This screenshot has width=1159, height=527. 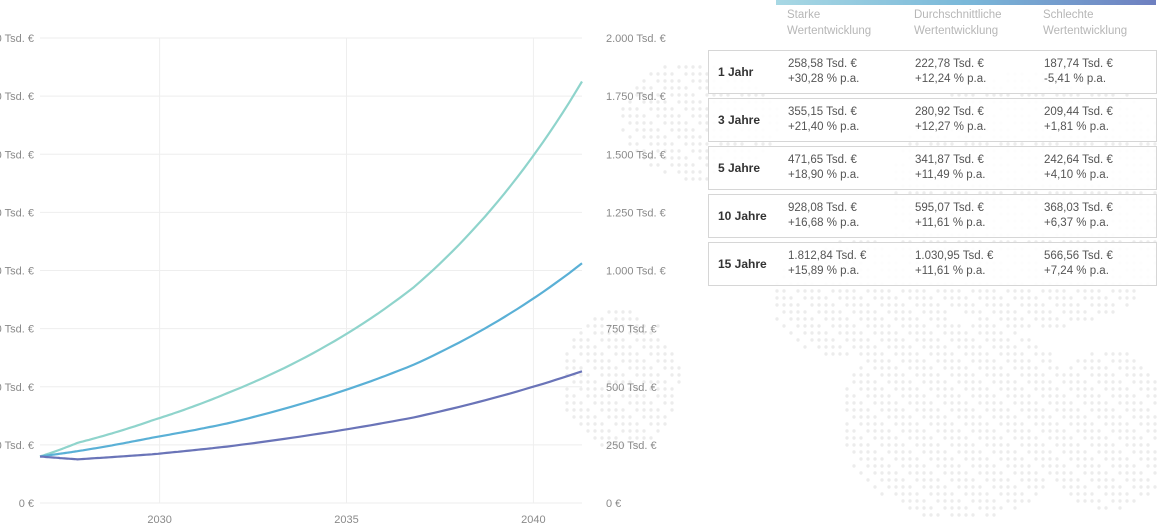 I want to click on cell-strong: 258,58 Tsd. € +30,28 % p.a., so click(x=824, y=71).